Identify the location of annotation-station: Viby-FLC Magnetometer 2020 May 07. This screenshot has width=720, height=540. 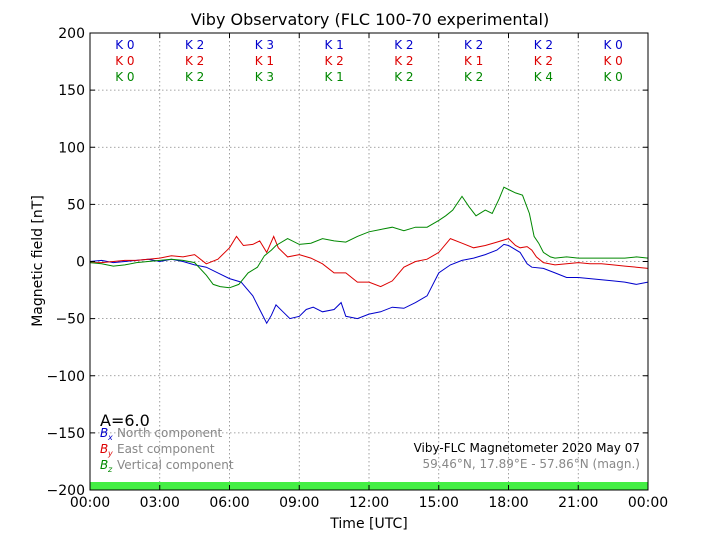
(527, 448).